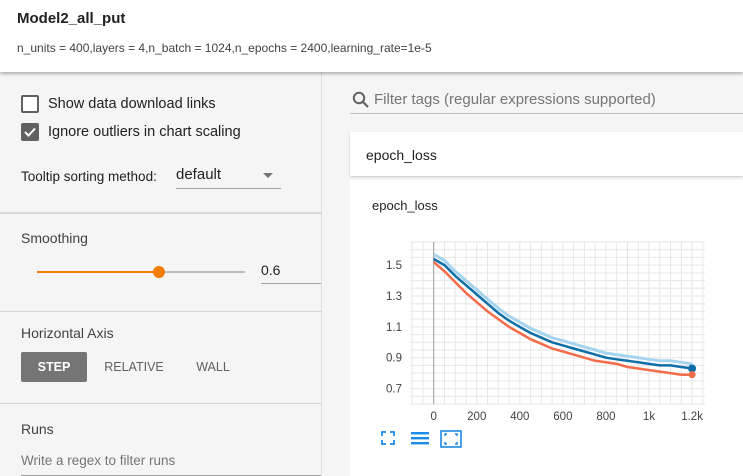 The width and height of the screenshot is (743, 476). I want to click on raw-series-line, so click(563, 313).